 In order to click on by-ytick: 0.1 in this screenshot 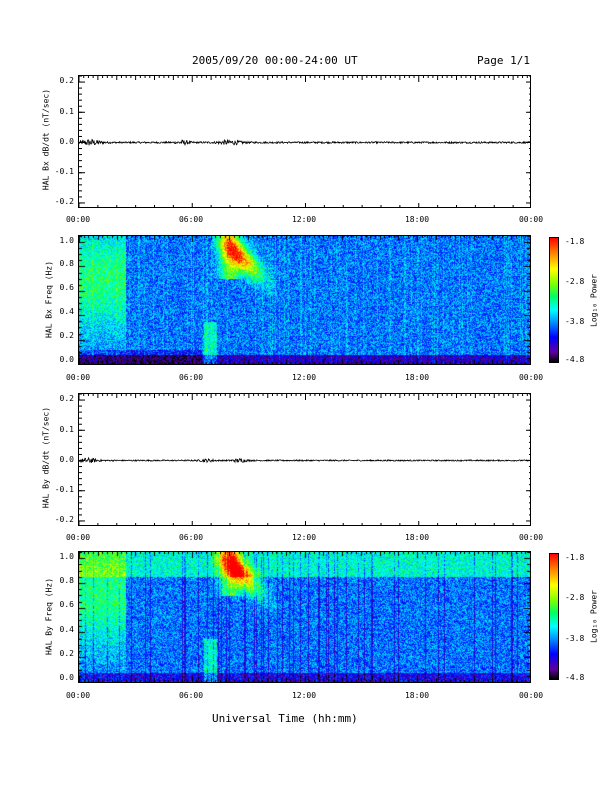, I will do `click(66, 429)`.